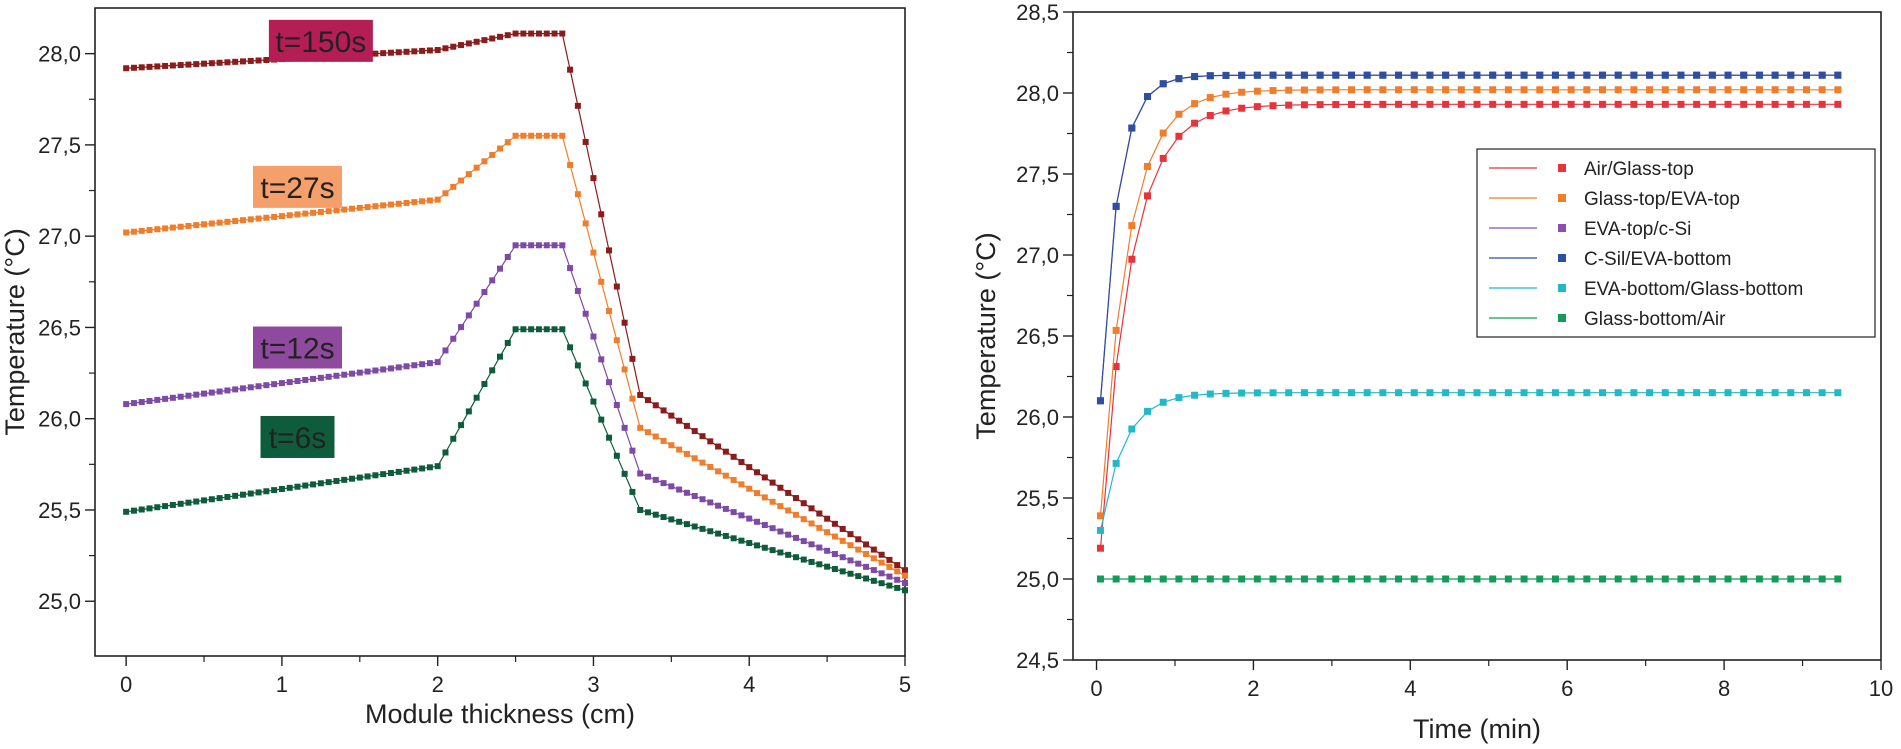 Image resolution: width=1901 pixels, height=749 pixels. I want to click on series-t-6s: t=6s, so click(515, 460).